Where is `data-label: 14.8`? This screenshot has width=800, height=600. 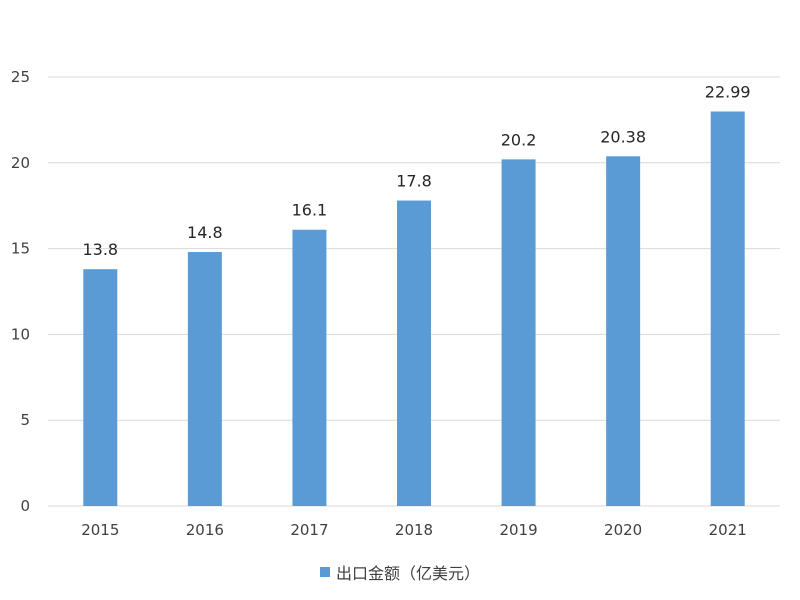 data-label: 14.8 is located at coordinates (205, 232).